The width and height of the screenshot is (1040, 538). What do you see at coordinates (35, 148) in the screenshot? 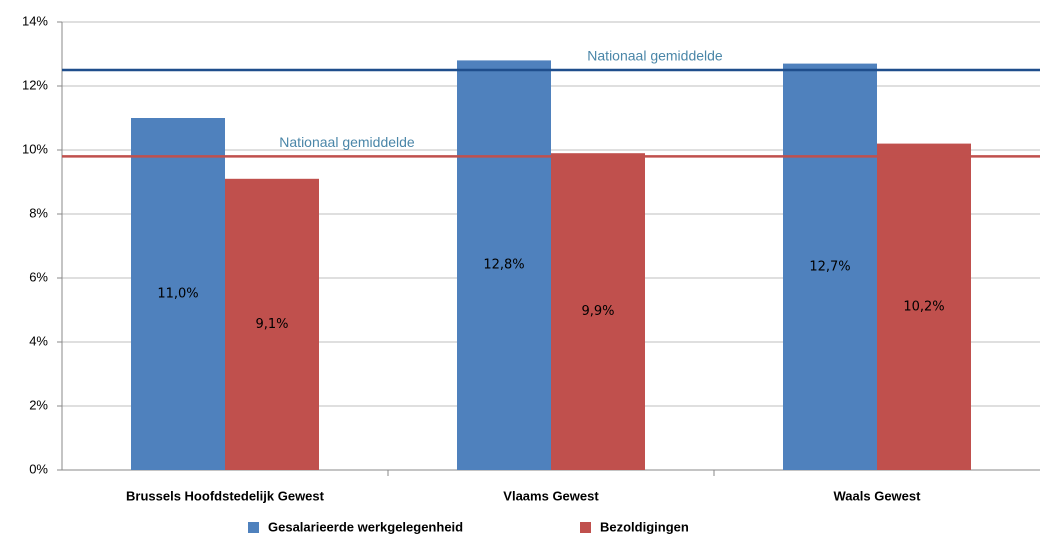
I see `y-tick-label: 10%` at bounding box center [35, 148].